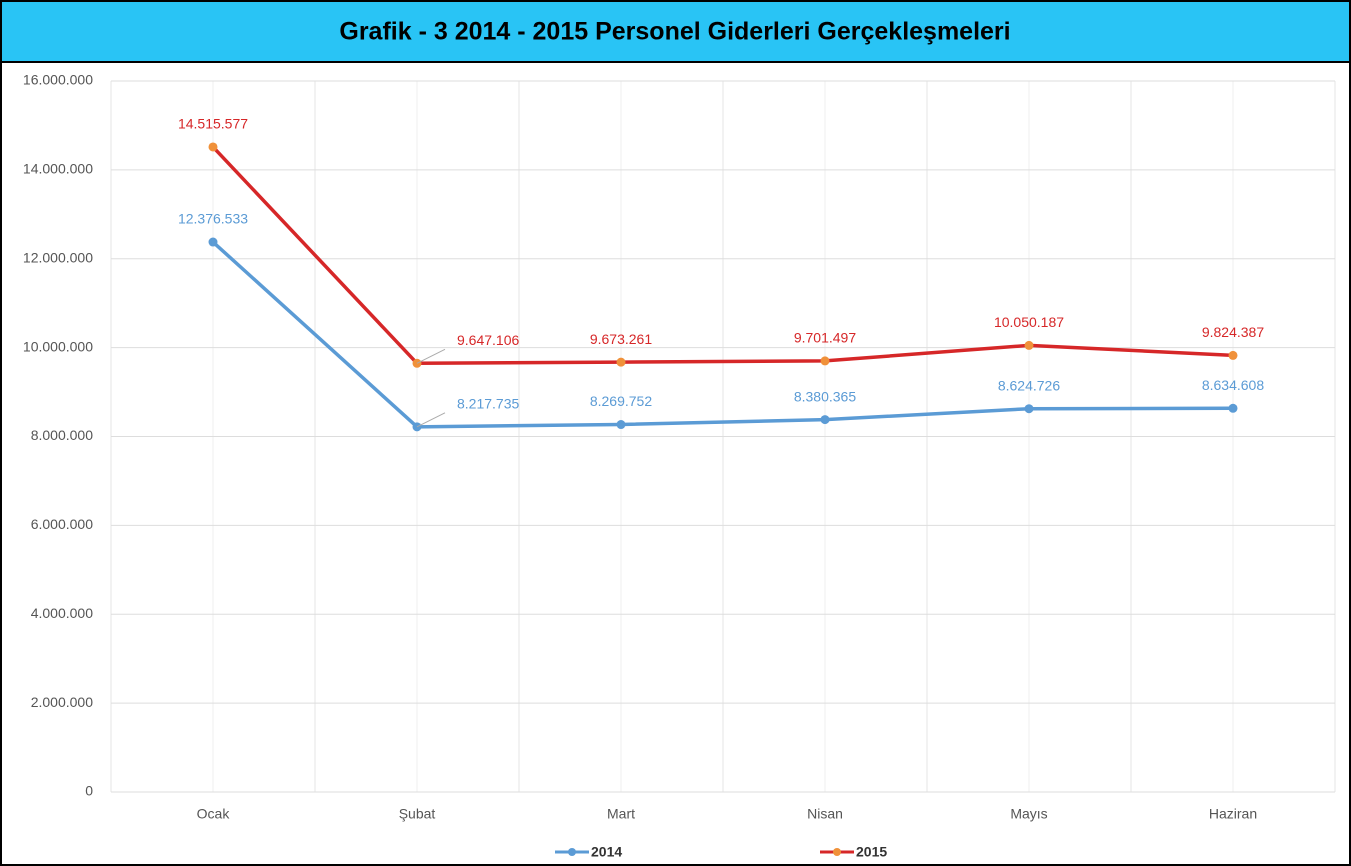  I want to click on title-bar, so click(675, 31).